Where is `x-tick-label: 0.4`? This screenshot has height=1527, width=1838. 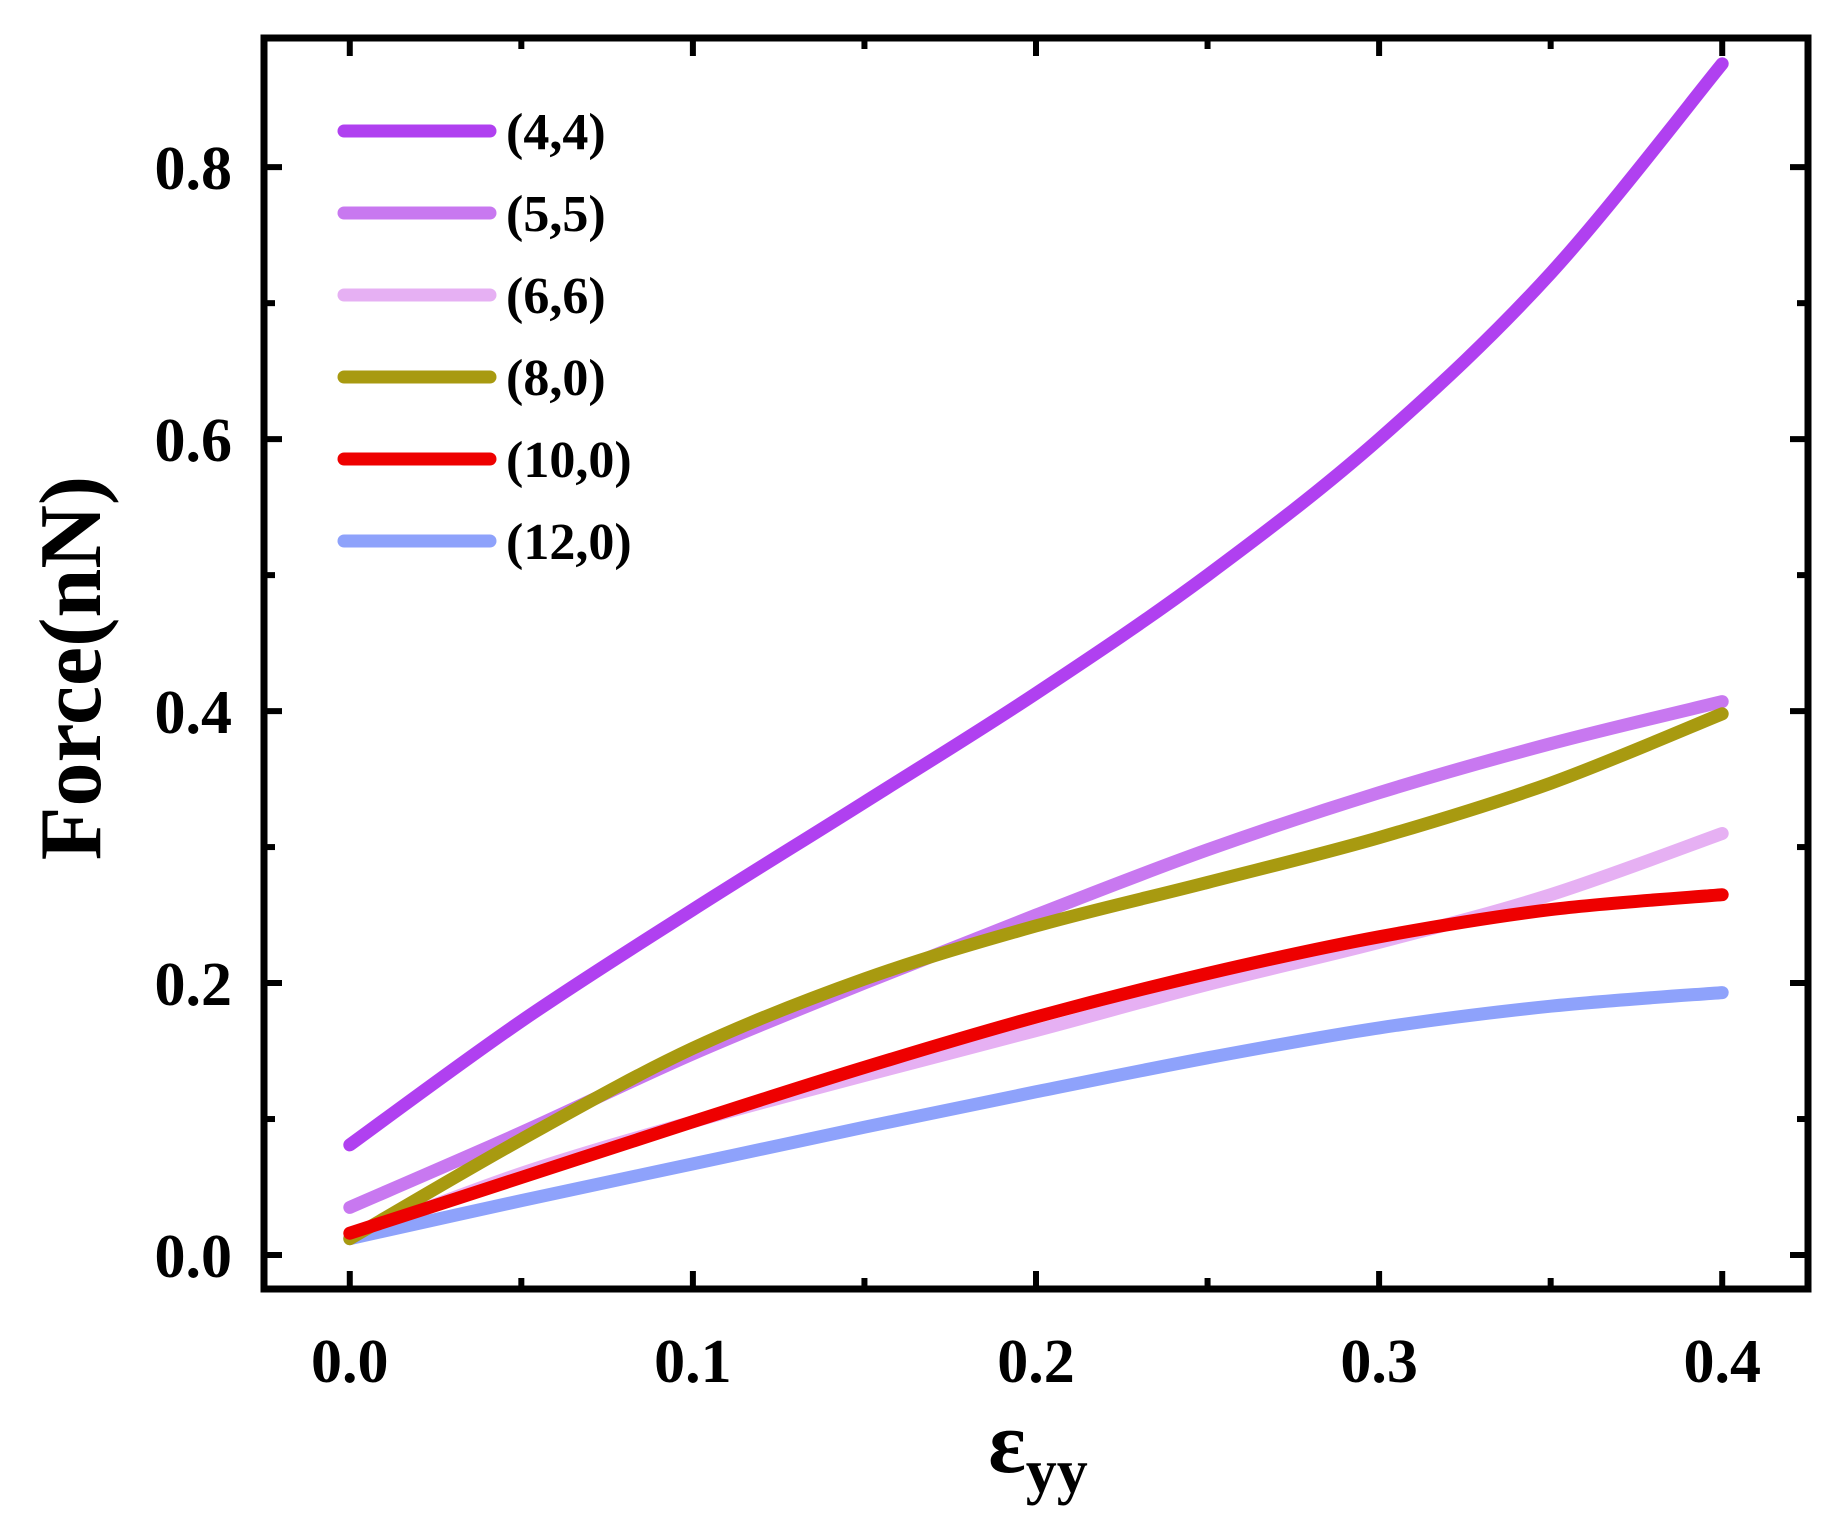
x-tick-label: 0.4 is located at coordinates (1722, 1362).